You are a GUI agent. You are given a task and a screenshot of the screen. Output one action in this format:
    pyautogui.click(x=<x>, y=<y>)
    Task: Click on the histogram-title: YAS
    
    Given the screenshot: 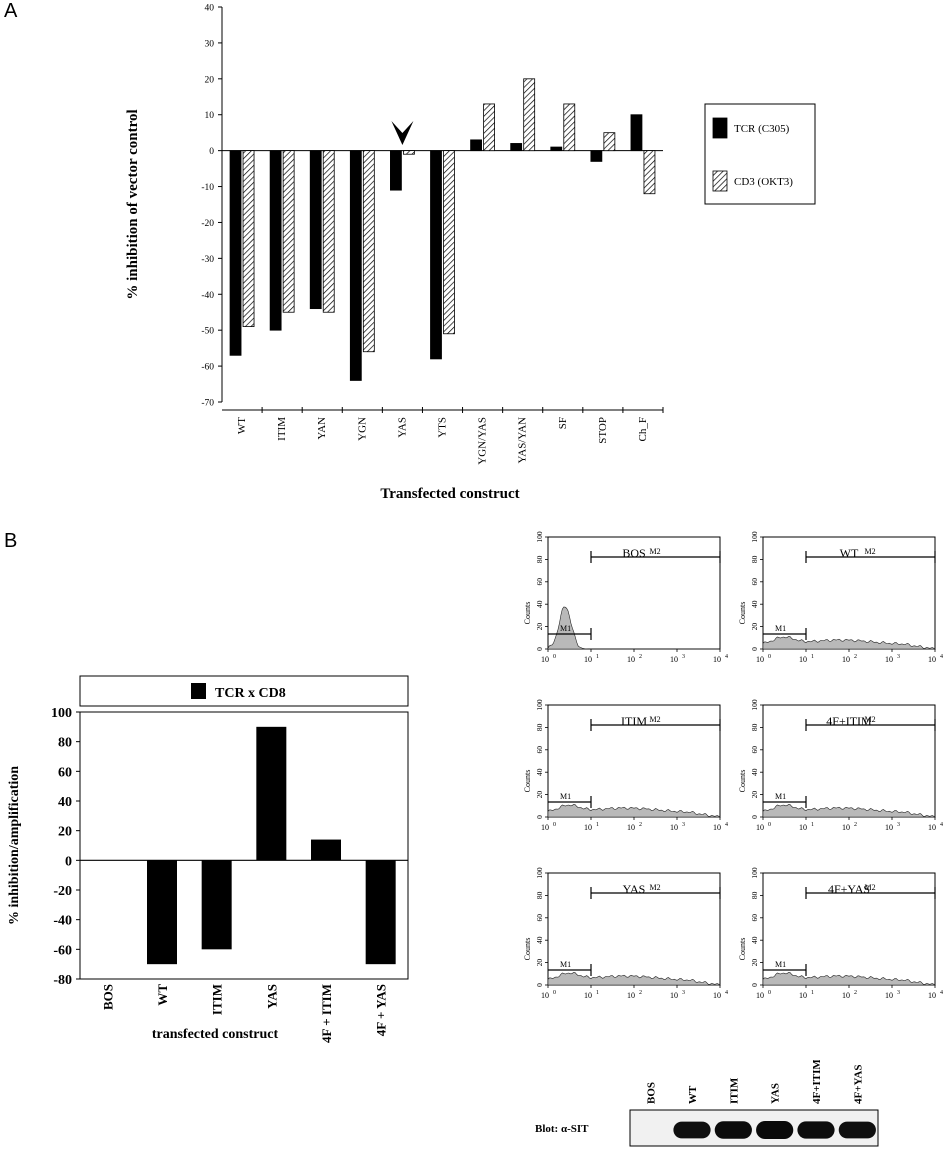 What is the action you would take?
    pyautogui.click(x=634, y=889)
    